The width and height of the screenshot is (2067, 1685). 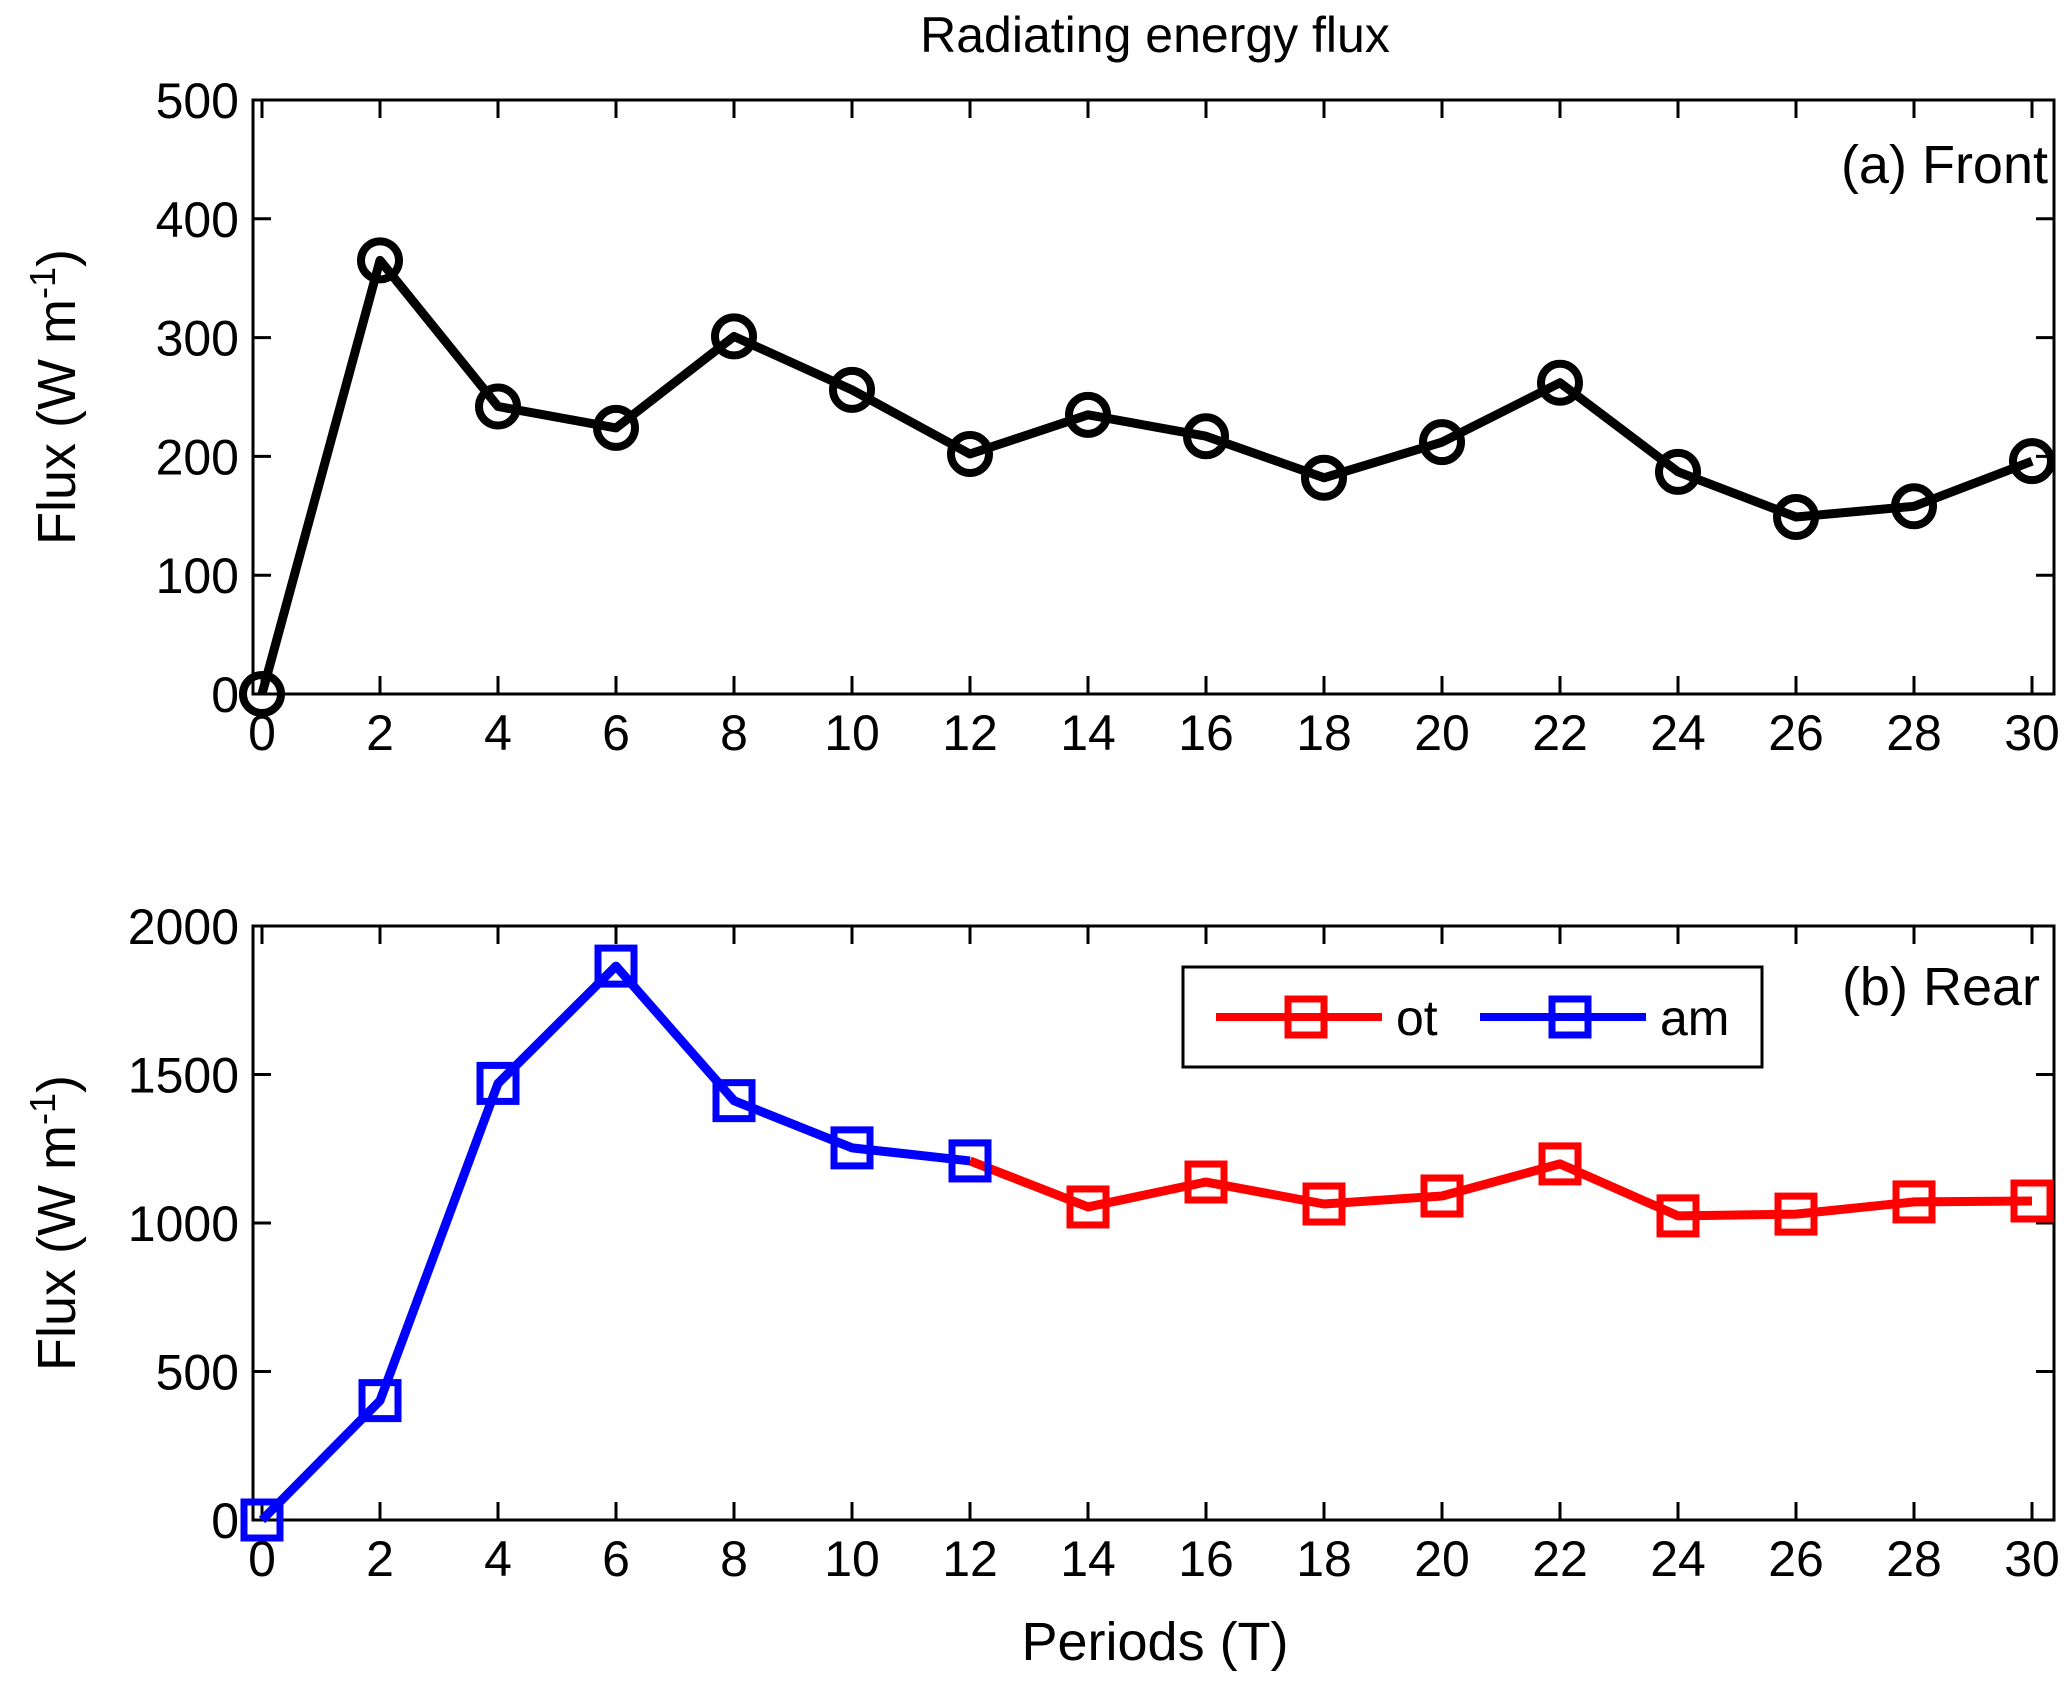 What do you see at coordinates (1417, 1018) in the screenshot?
I see `legend-label-ot: ot` at bounding box center [1417, 1018].